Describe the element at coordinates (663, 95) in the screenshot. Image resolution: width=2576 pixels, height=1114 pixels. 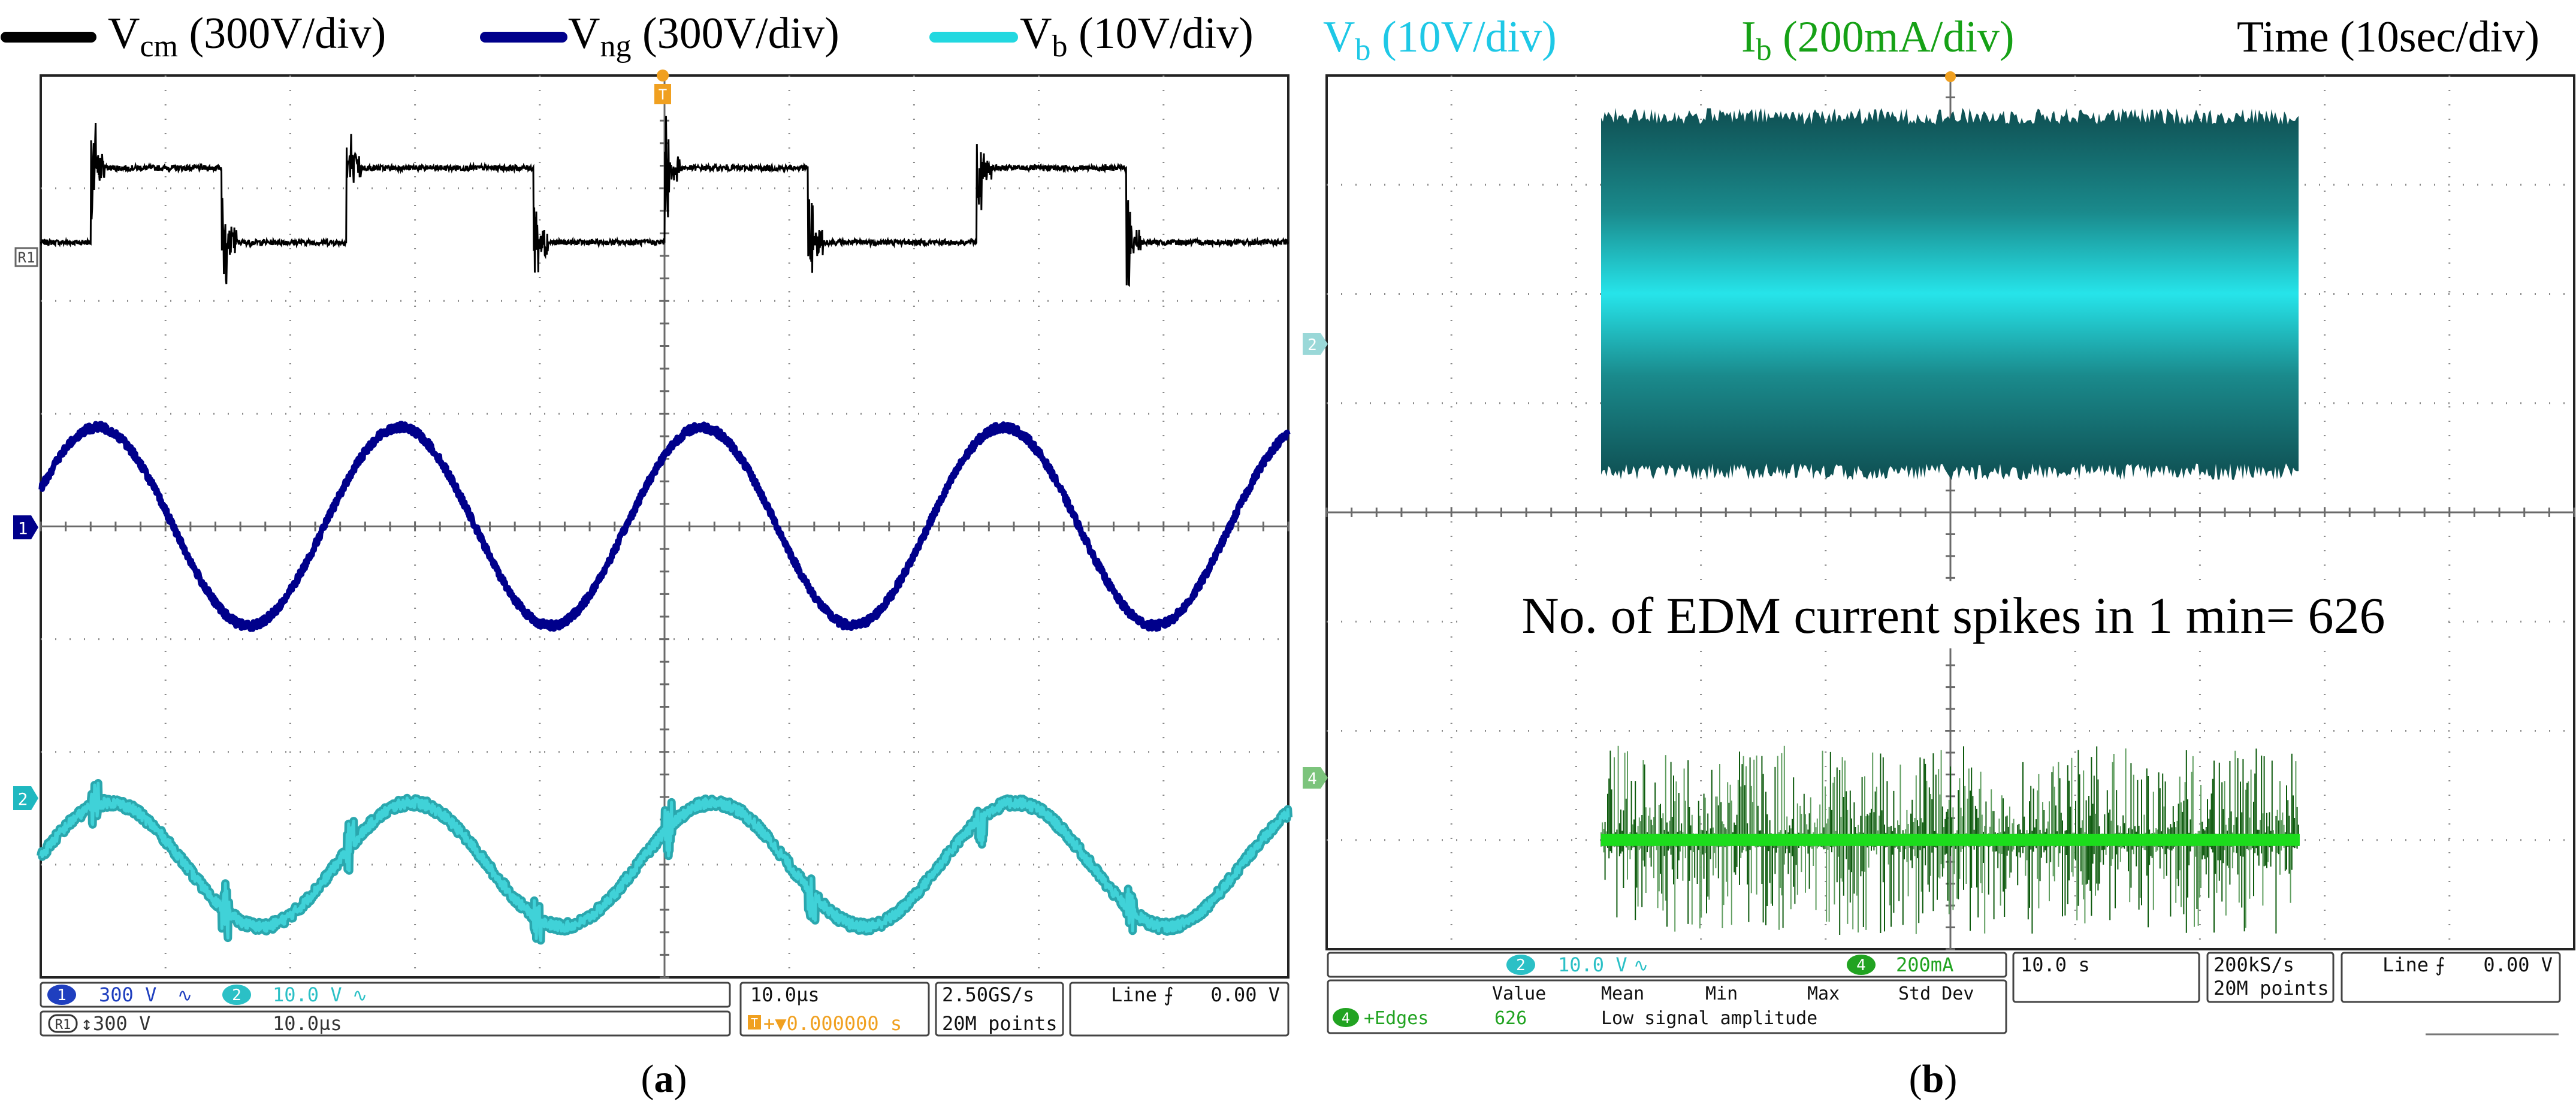
I see `svg-text: T` at that location.